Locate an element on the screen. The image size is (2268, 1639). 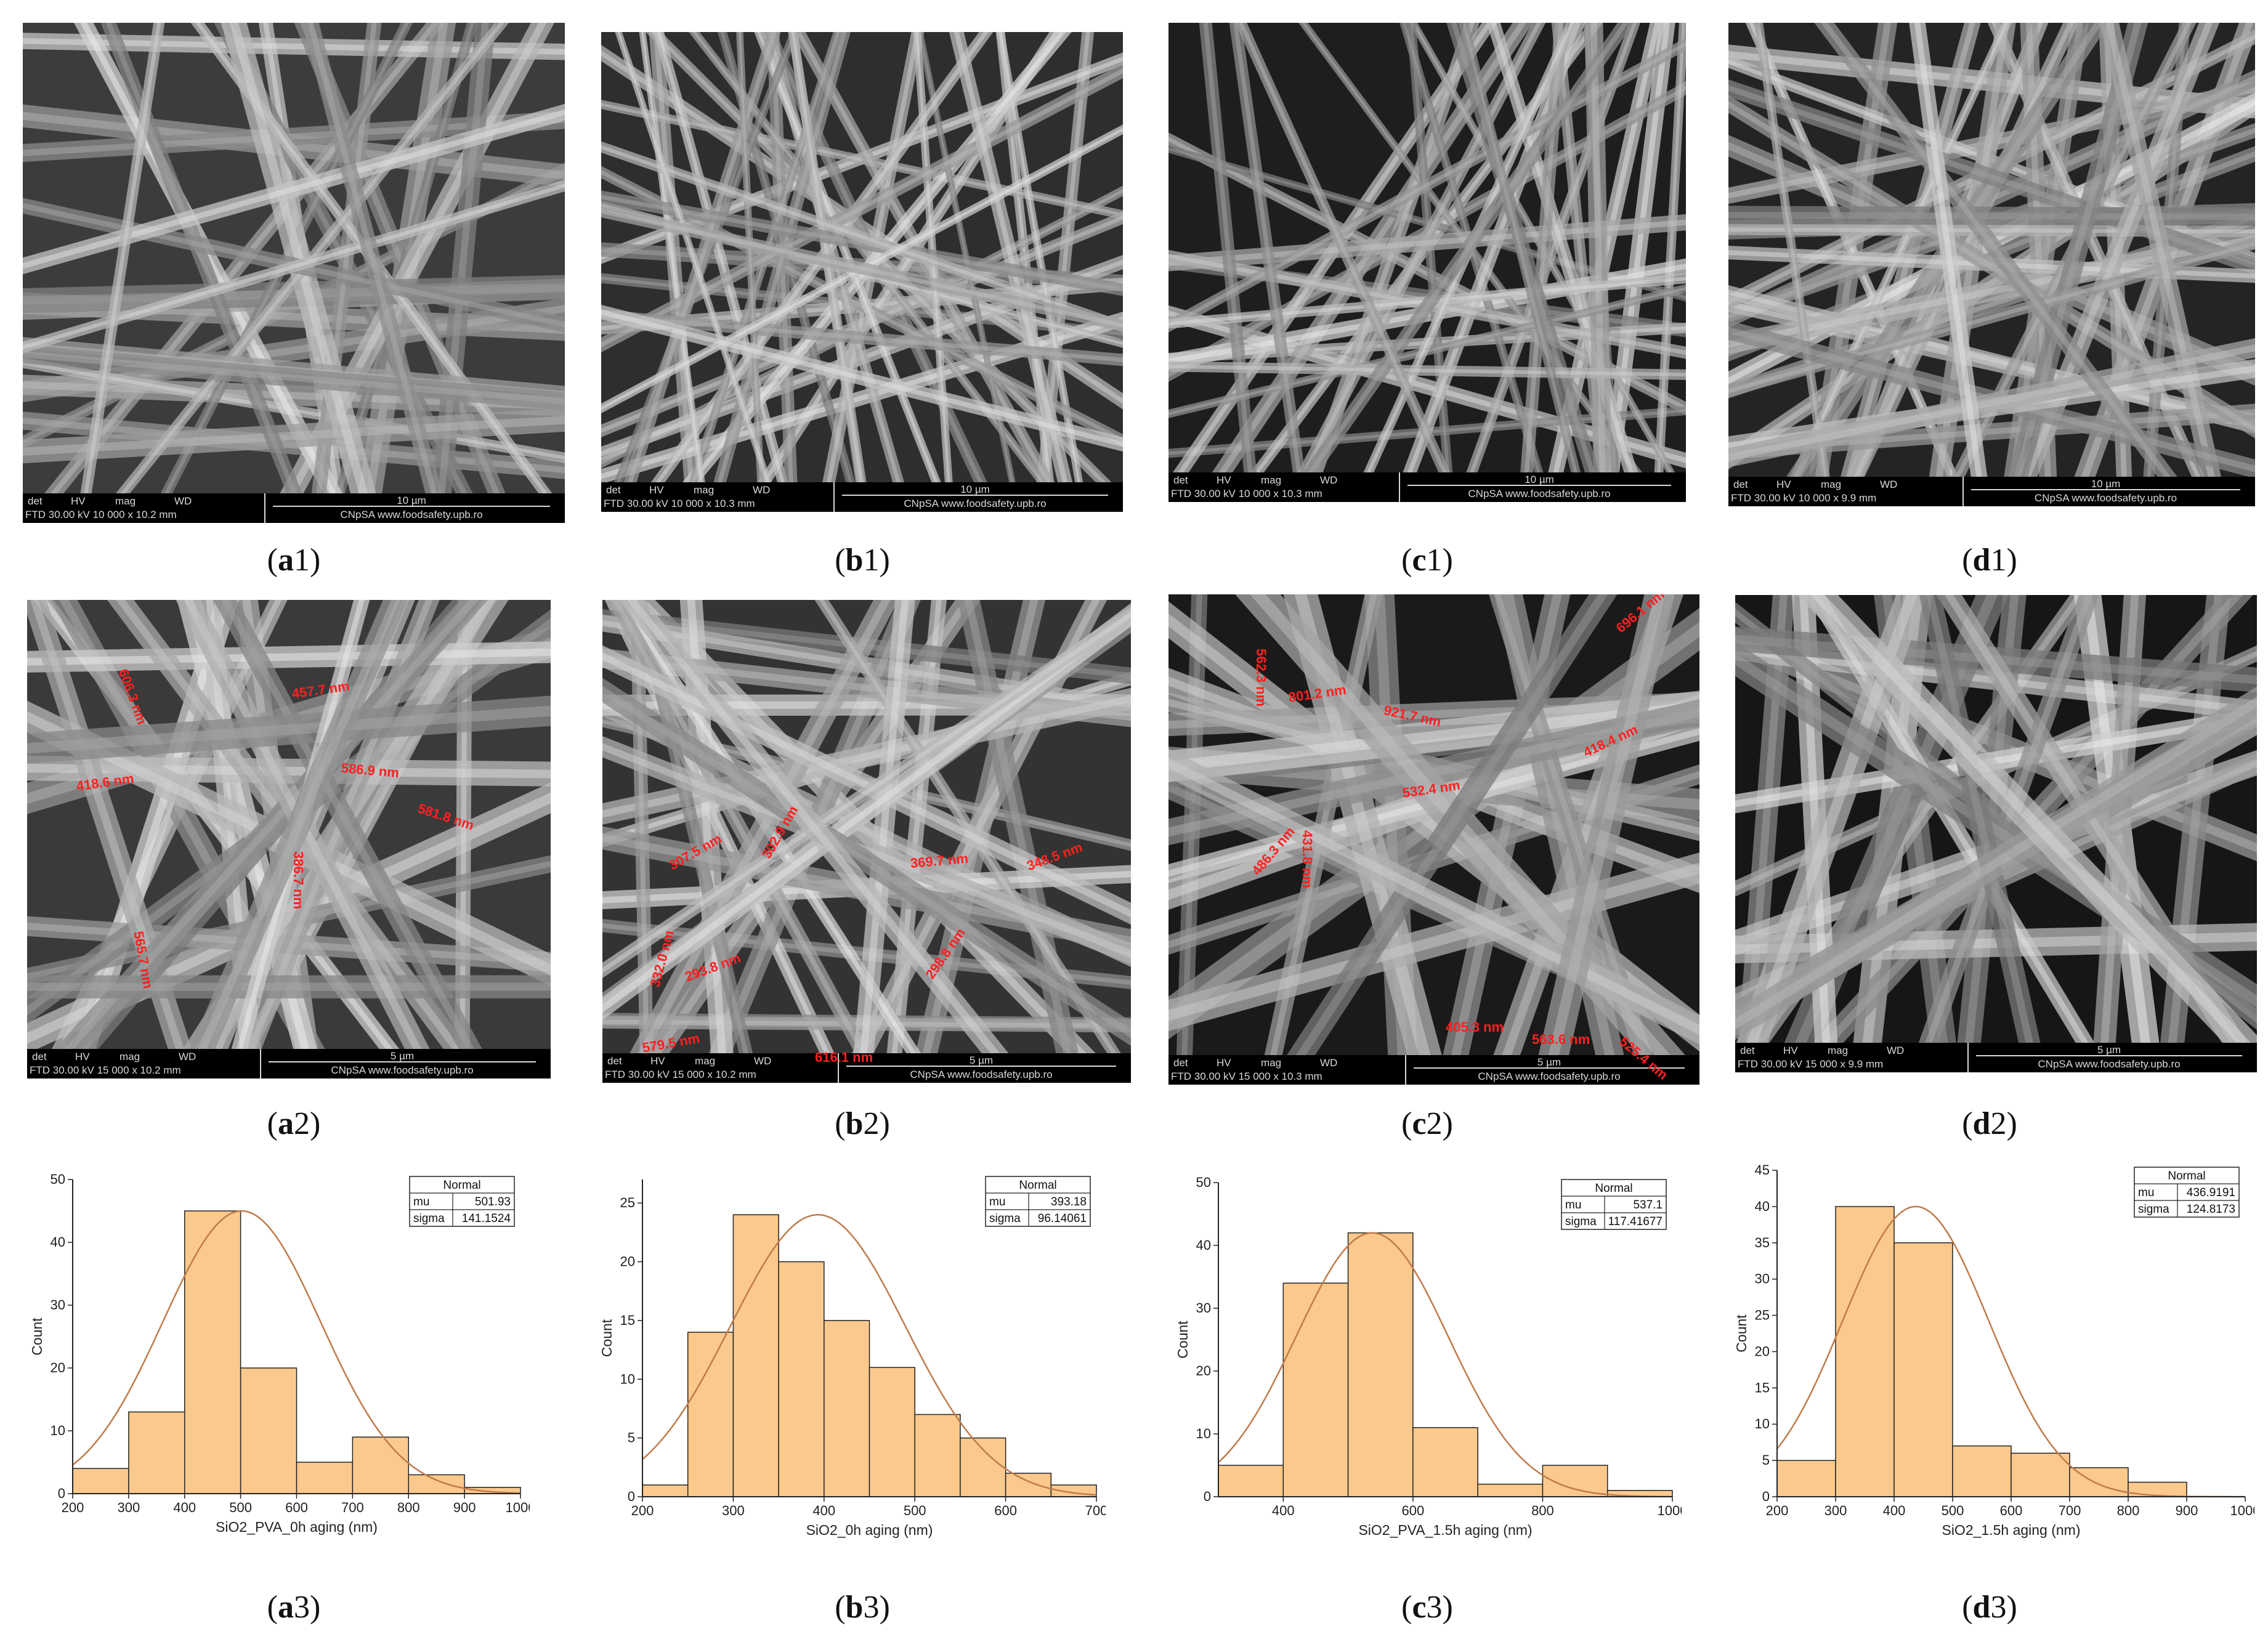
y-tick-label: 45 is located at coordinates (1763, 1170).